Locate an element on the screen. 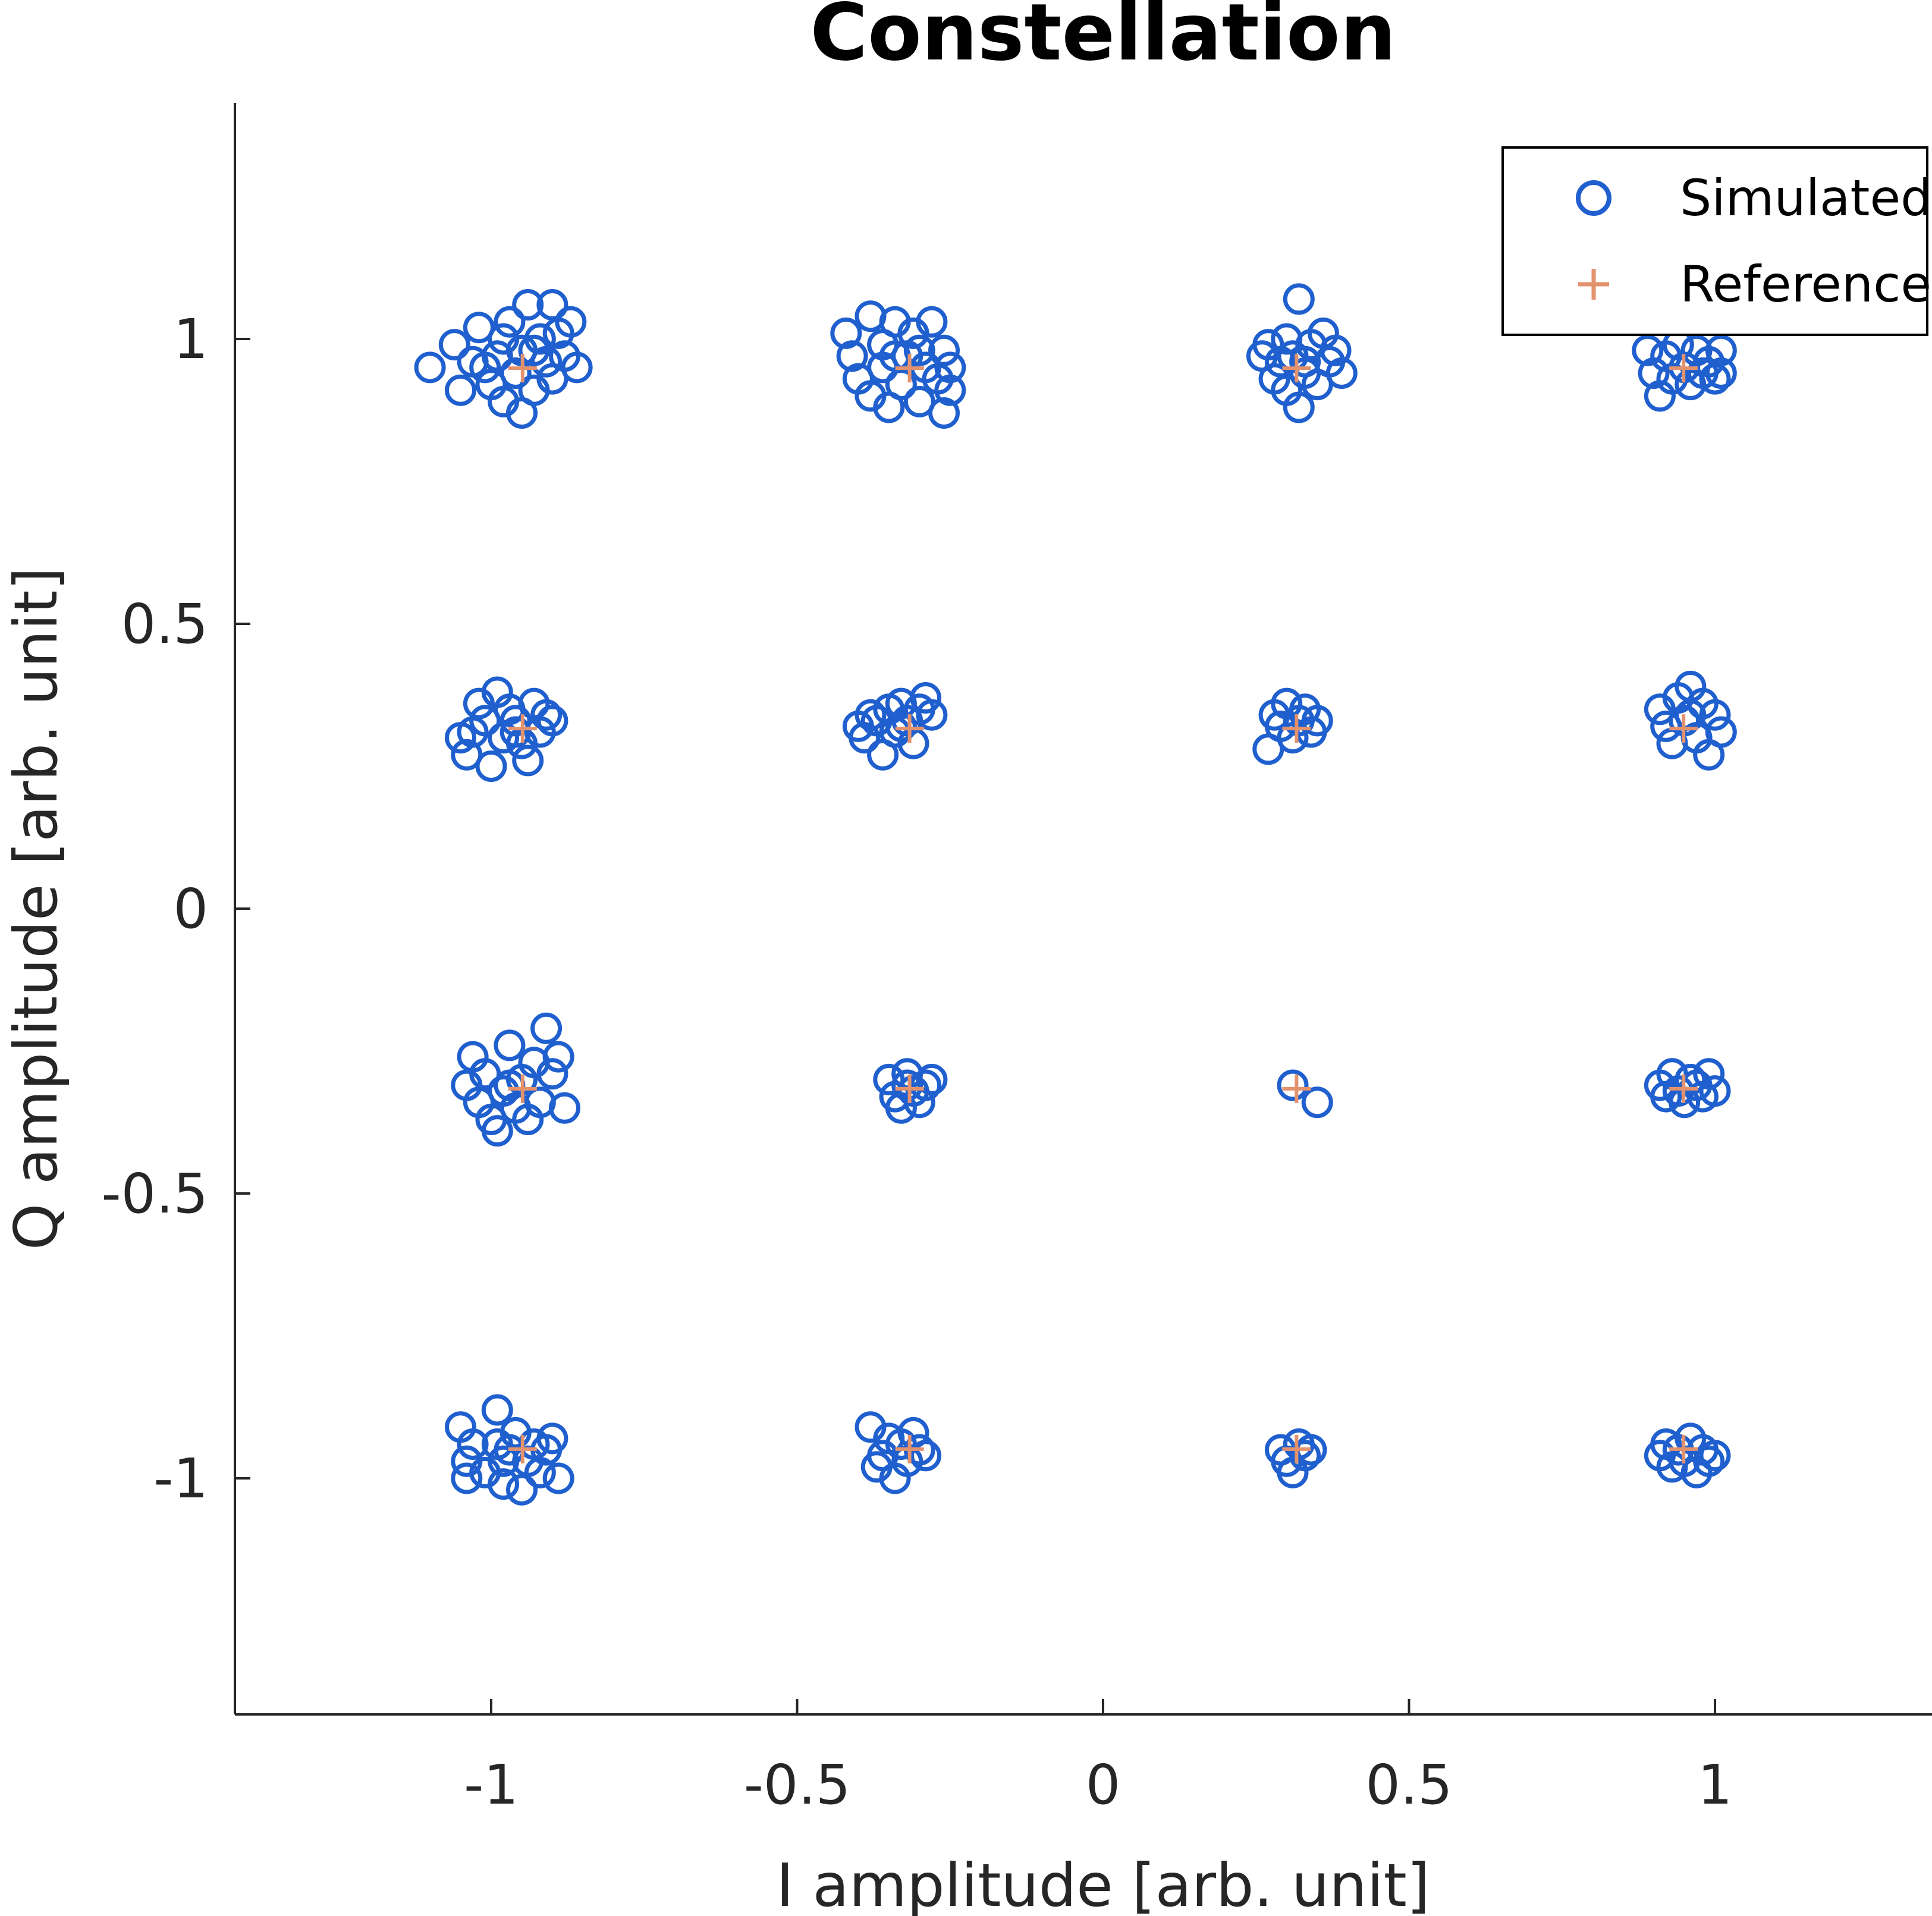 Image resolution: width=1932 pixels, height=1916 pixels. y-tick-label: 0.5 is located at coordinates (164, 624).